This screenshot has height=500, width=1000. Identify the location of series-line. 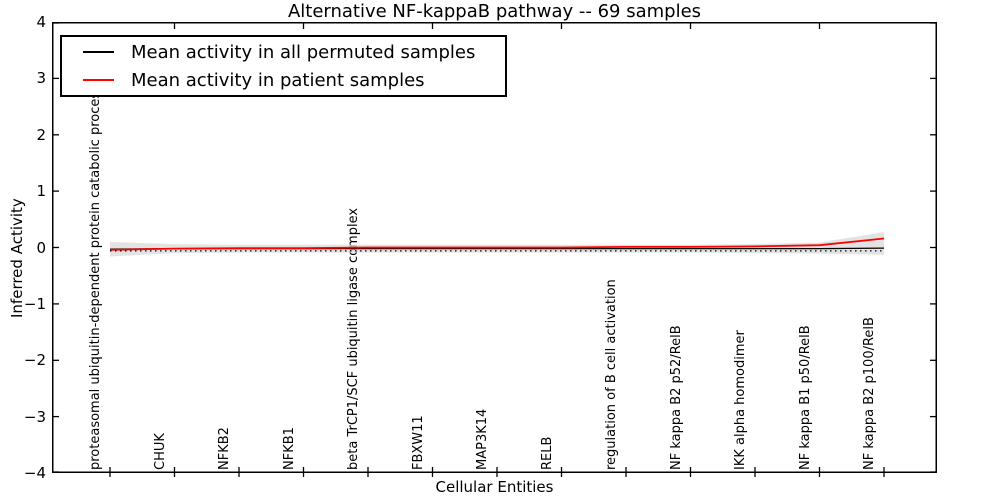
(497, 244).